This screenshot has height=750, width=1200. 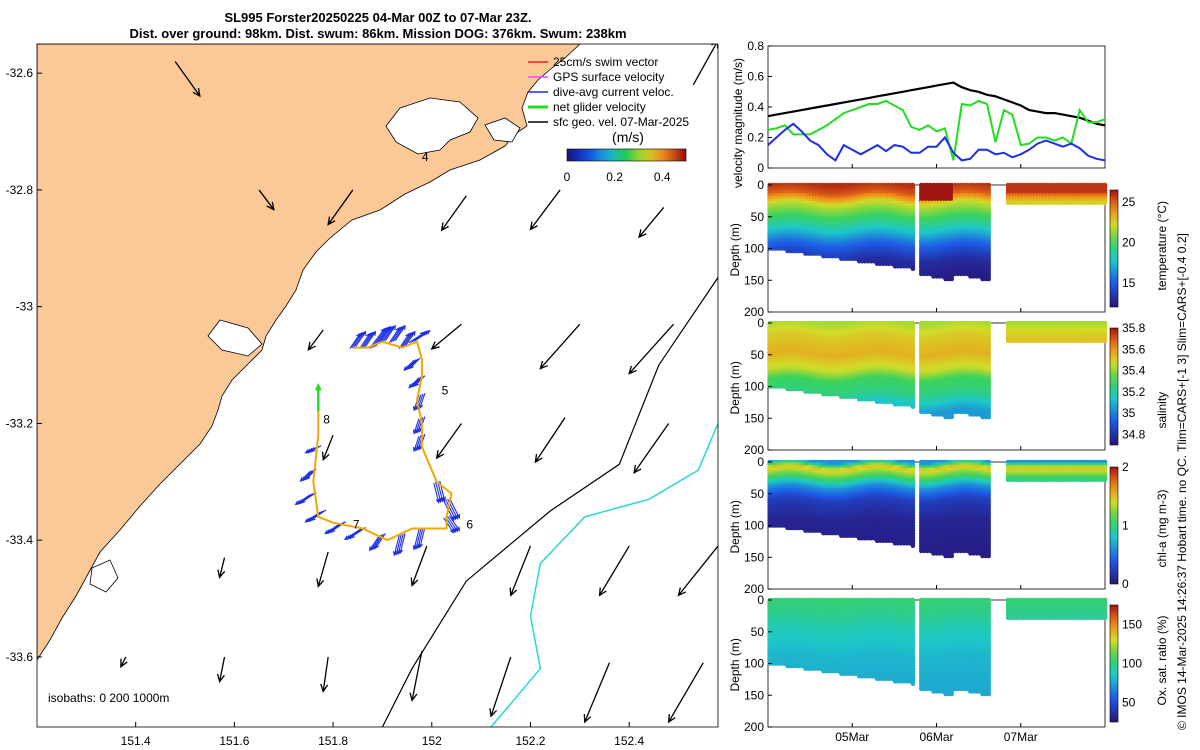 What do you see at coordinates (937, 232) in the screenshot?
I see `section-profiles` at bounding box center [937, 232].